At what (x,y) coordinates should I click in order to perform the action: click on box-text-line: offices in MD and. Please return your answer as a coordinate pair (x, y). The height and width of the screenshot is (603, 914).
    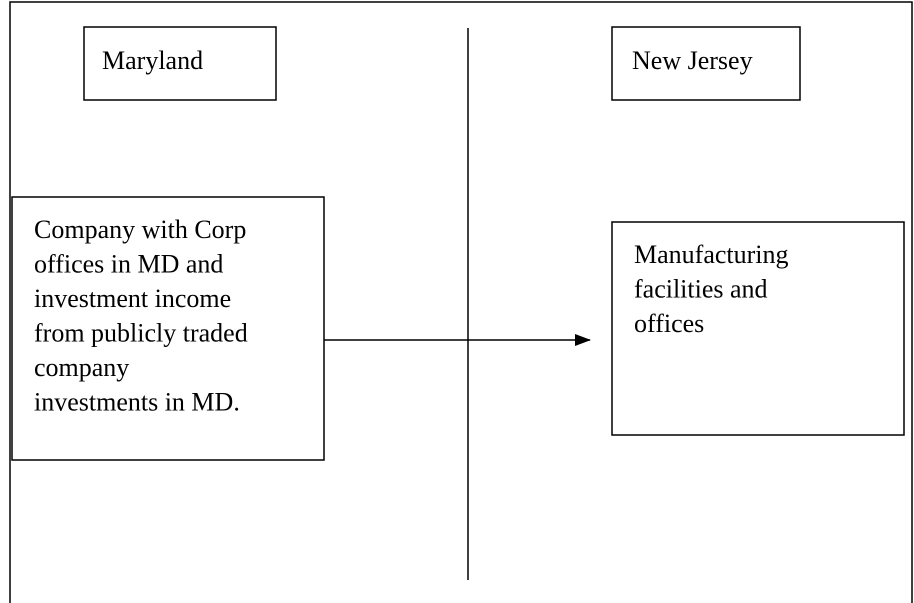
    Looking at the image, I should click on (128, 264).